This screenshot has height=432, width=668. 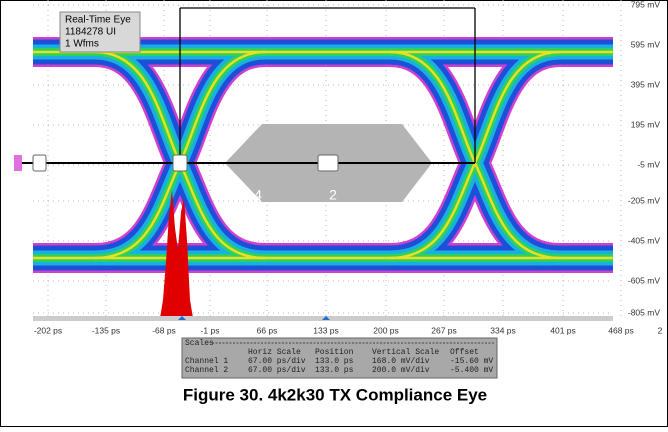 I want to click on x-tick-label: 66 ps, so click(x=267, y=330).